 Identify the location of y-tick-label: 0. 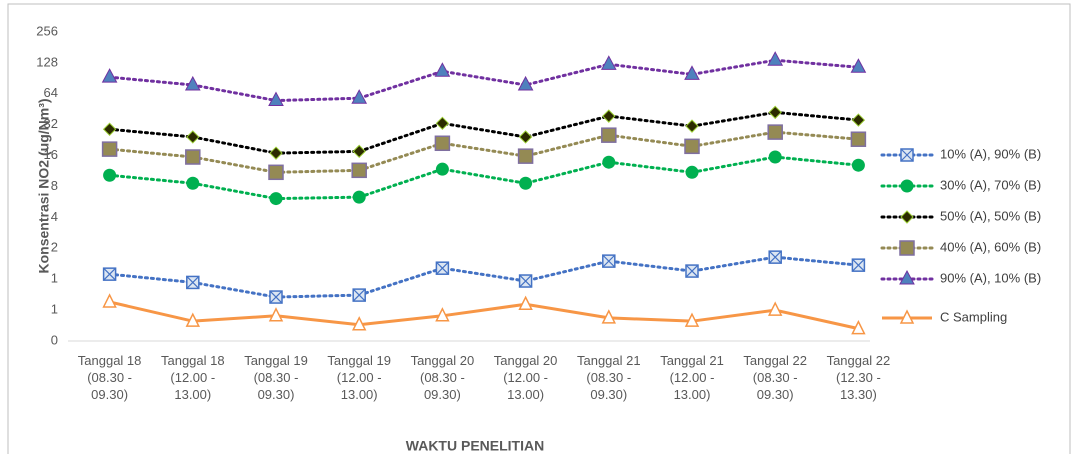
(54, 339).